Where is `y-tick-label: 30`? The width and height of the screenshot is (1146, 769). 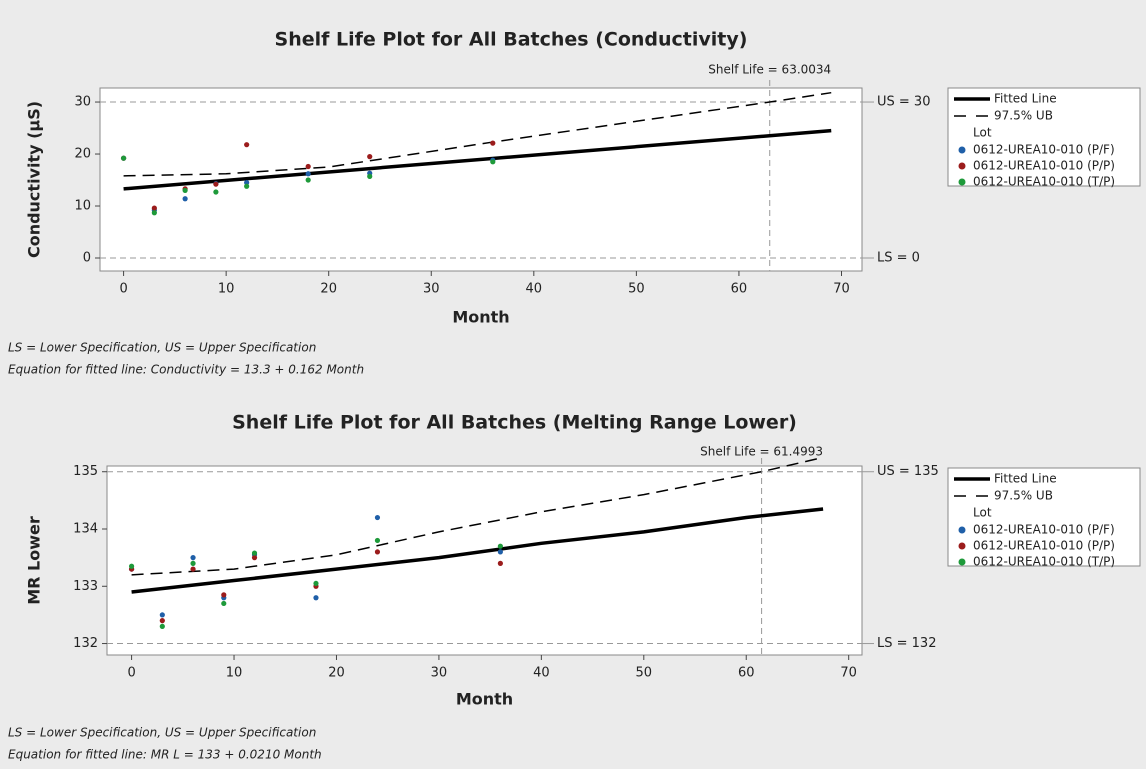
y-tick-label: 30 is located at coordinates (82, 102).